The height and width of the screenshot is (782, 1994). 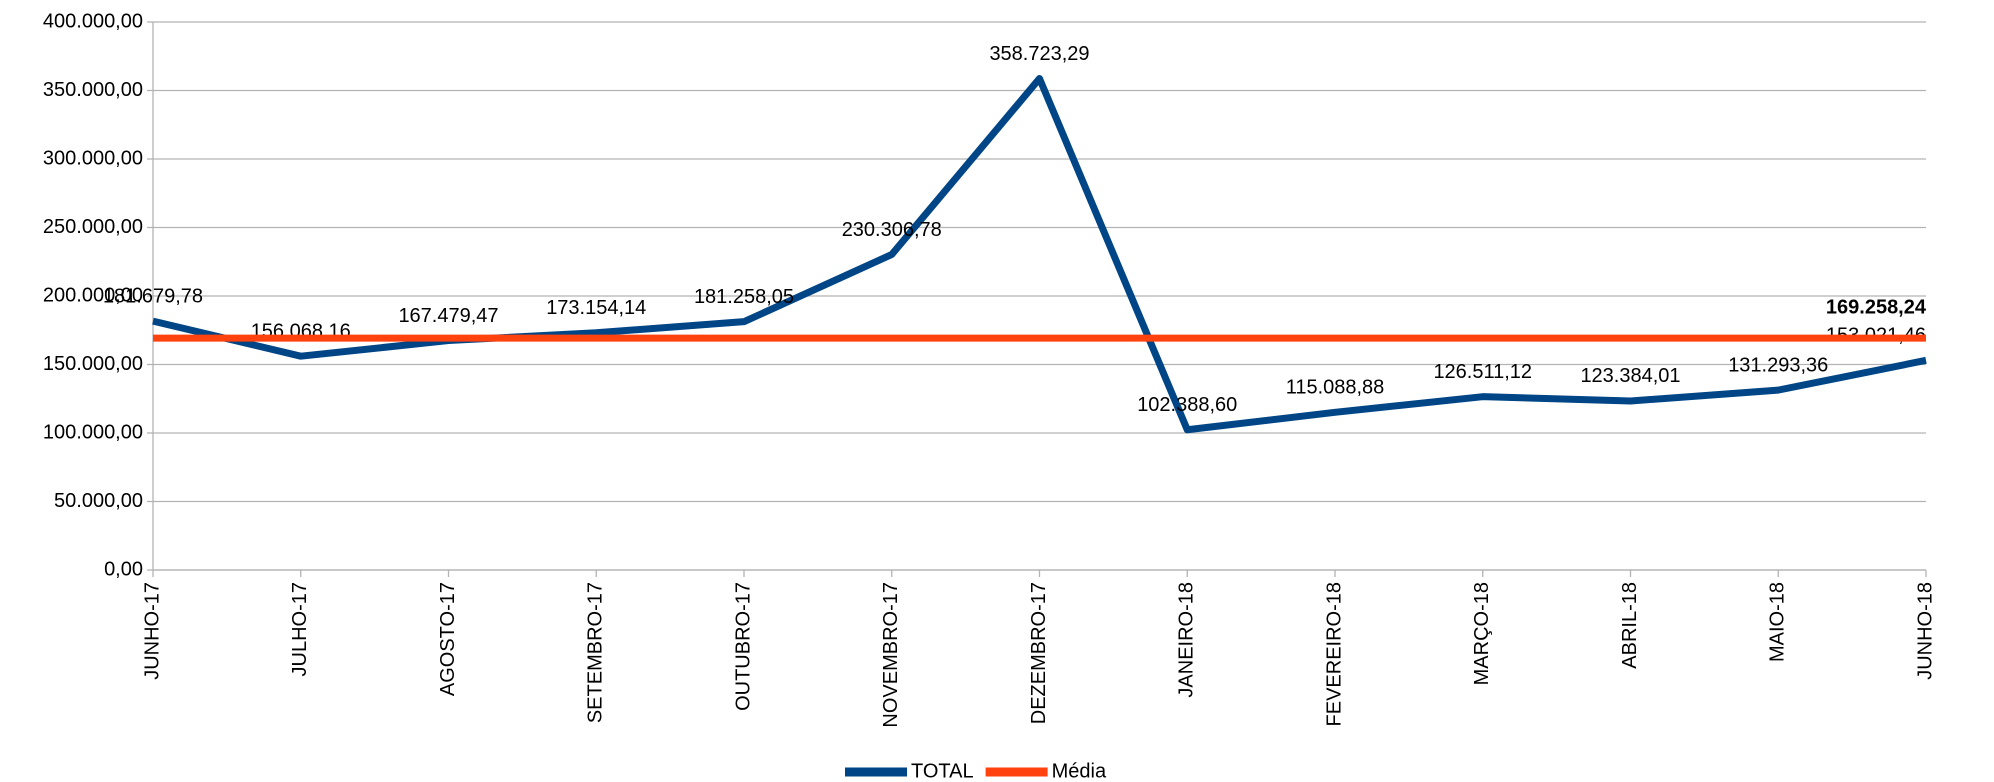 What do you see at coordinates (1187, 405) in the screenshot?
I see `data-label: 102.388,60` at bounding box center [1187, 405].